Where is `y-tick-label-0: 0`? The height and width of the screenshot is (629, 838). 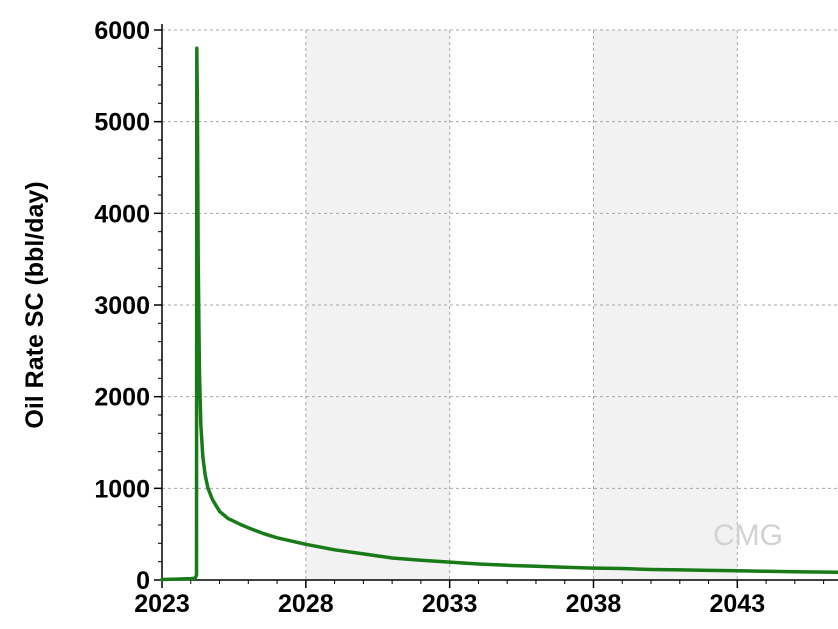 y-tick-label-0: 0 is located at coordinates (143, 581).